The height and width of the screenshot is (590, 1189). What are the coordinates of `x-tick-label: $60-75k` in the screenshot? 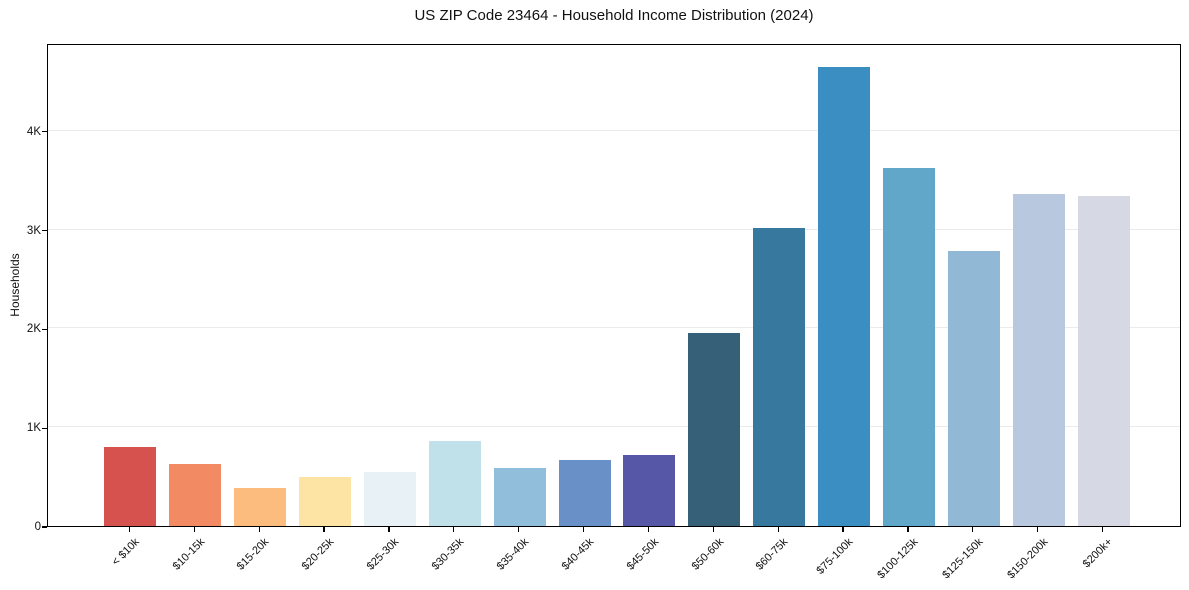 It's located at (772, 554).